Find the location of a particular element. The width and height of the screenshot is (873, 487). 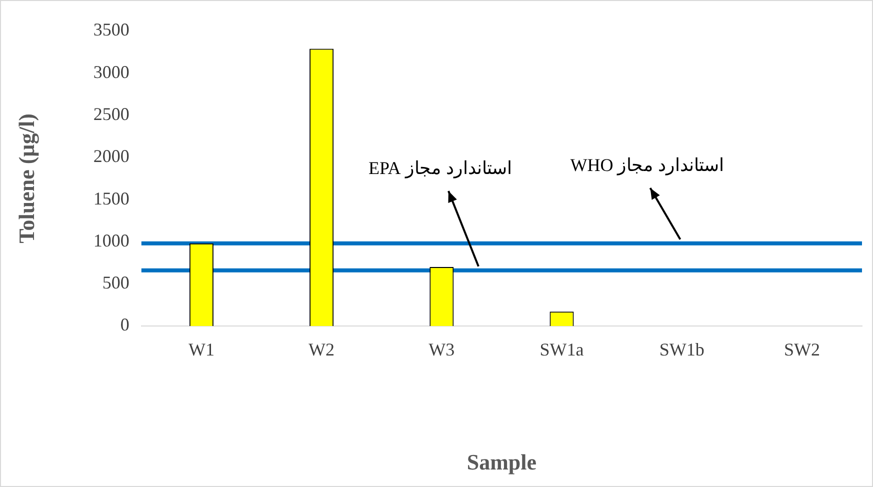

ref-line-label: استاندارد مجاز WHO is located at coordinates (647, 165).